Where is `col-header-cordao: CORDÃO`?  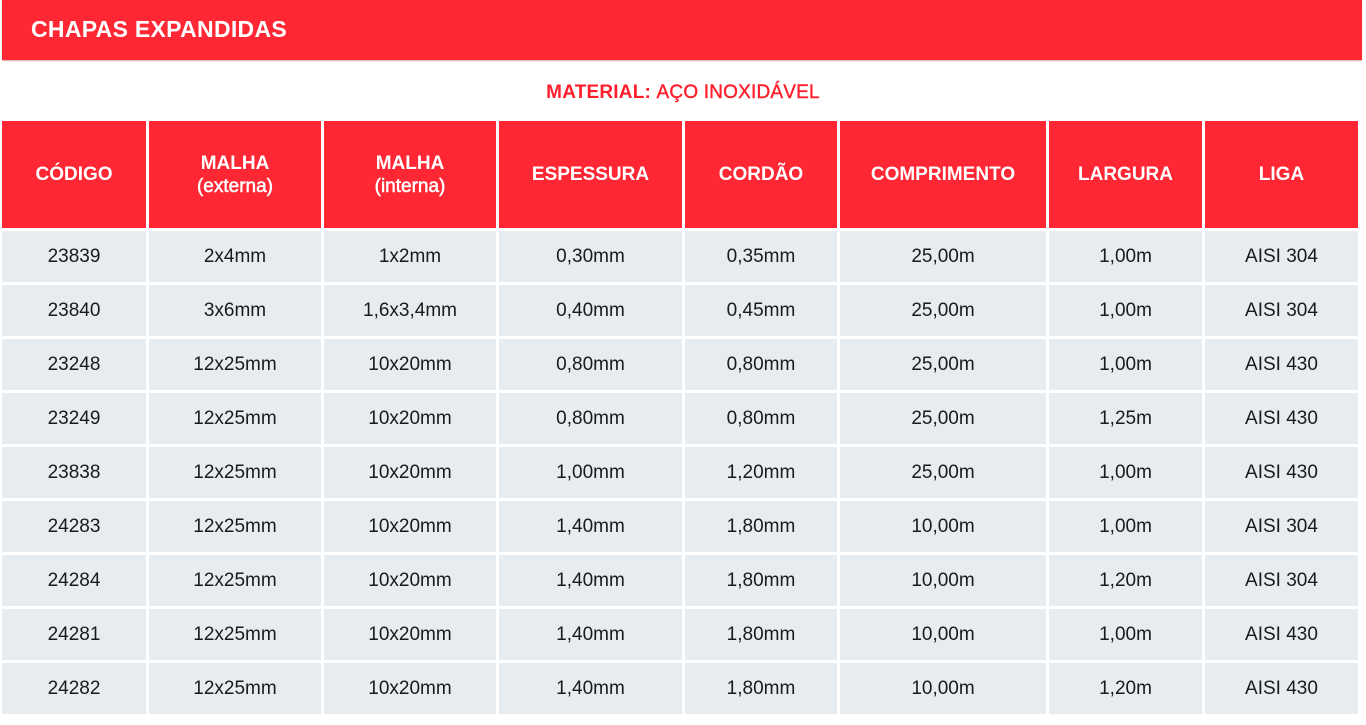 col-header-cordao: CORDÃO is located at coordinates (761, 174).